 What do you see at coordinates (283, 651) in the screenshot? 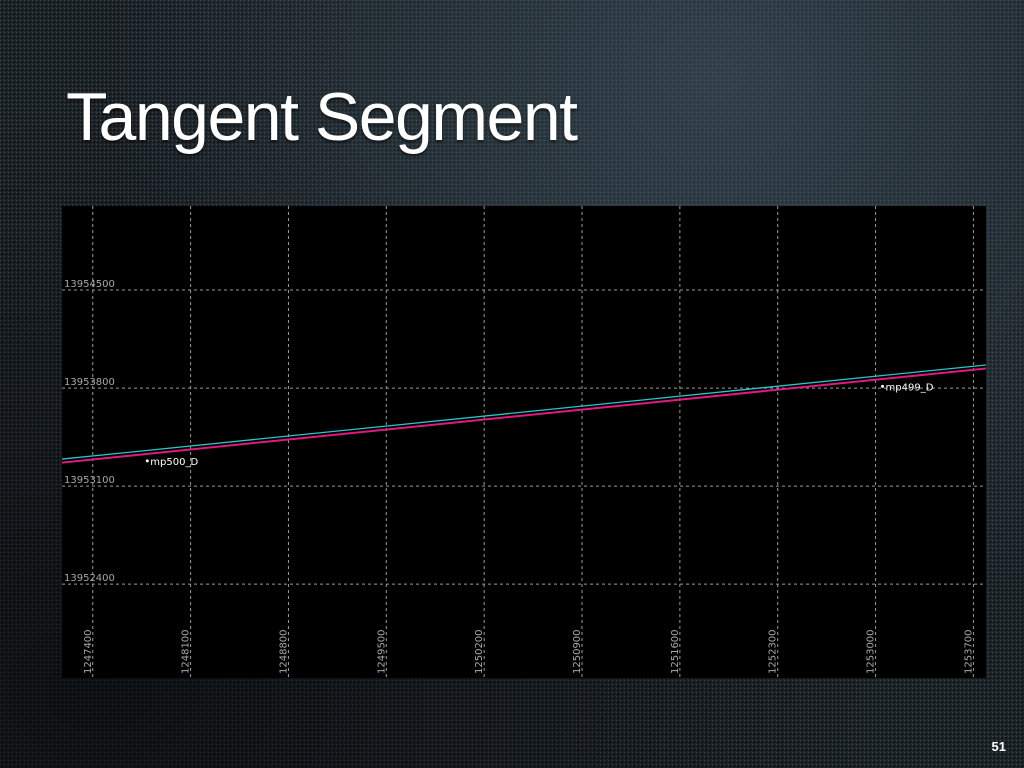
I see `x-tick-label: 1248800` at bounding box center [283, 651].